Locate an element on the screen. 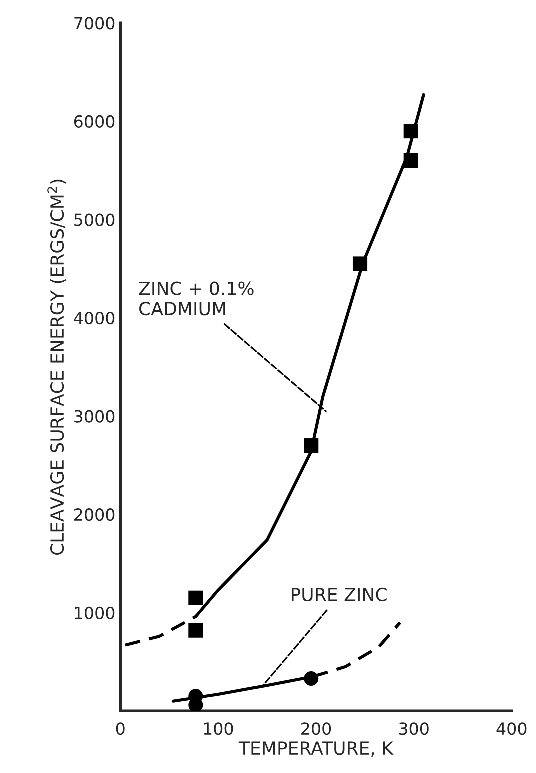 The height and width of the screenshot is (773, 536). y-tick-label: 1000 is located at coordinates (95, 613).